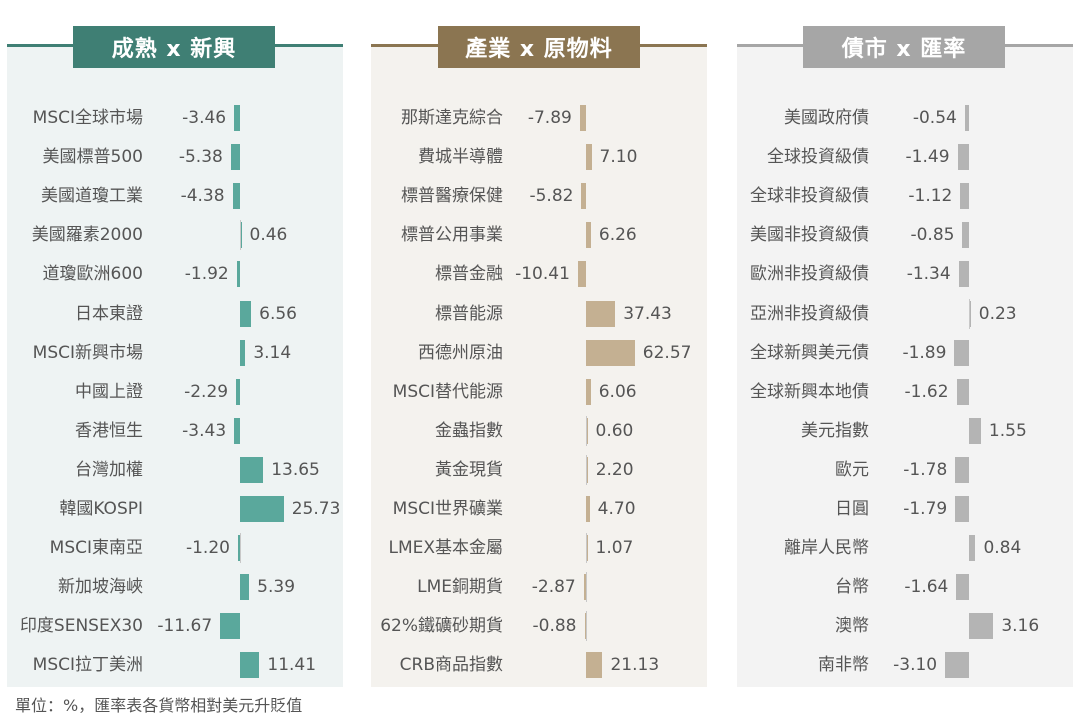 The image size is (1077, 718). I want to click on category-label: MSCI東南亞, so click(96, 548).